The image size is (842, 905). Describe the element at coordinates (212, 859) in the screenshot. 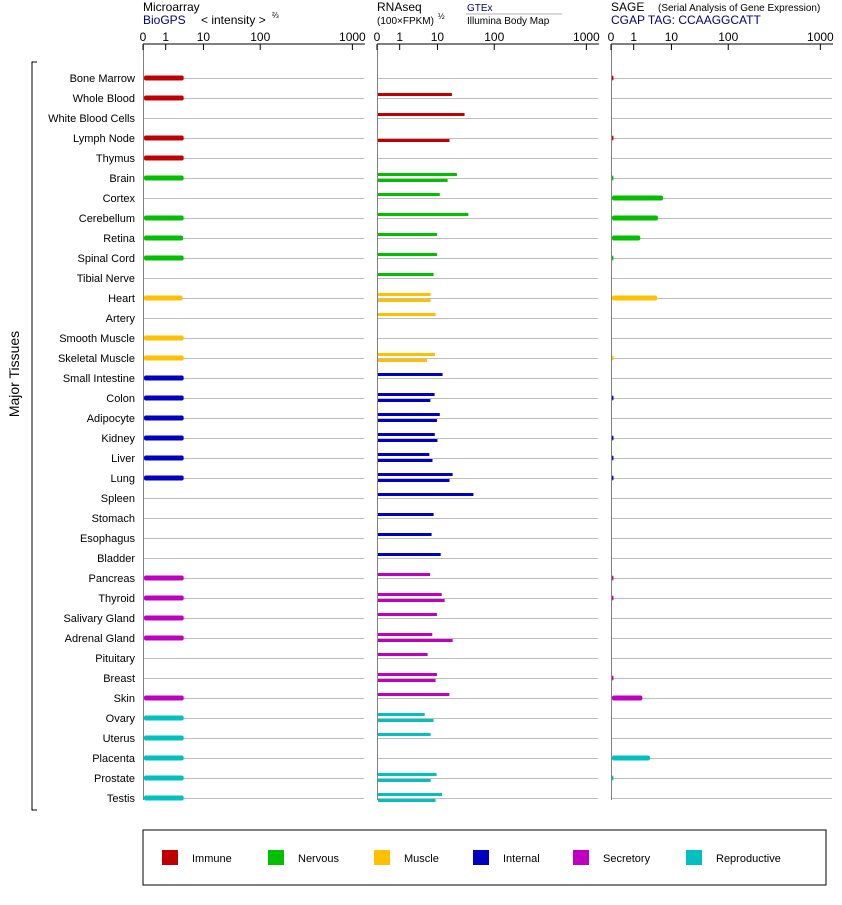

I see `legend-label-immune: Immune` at that location.